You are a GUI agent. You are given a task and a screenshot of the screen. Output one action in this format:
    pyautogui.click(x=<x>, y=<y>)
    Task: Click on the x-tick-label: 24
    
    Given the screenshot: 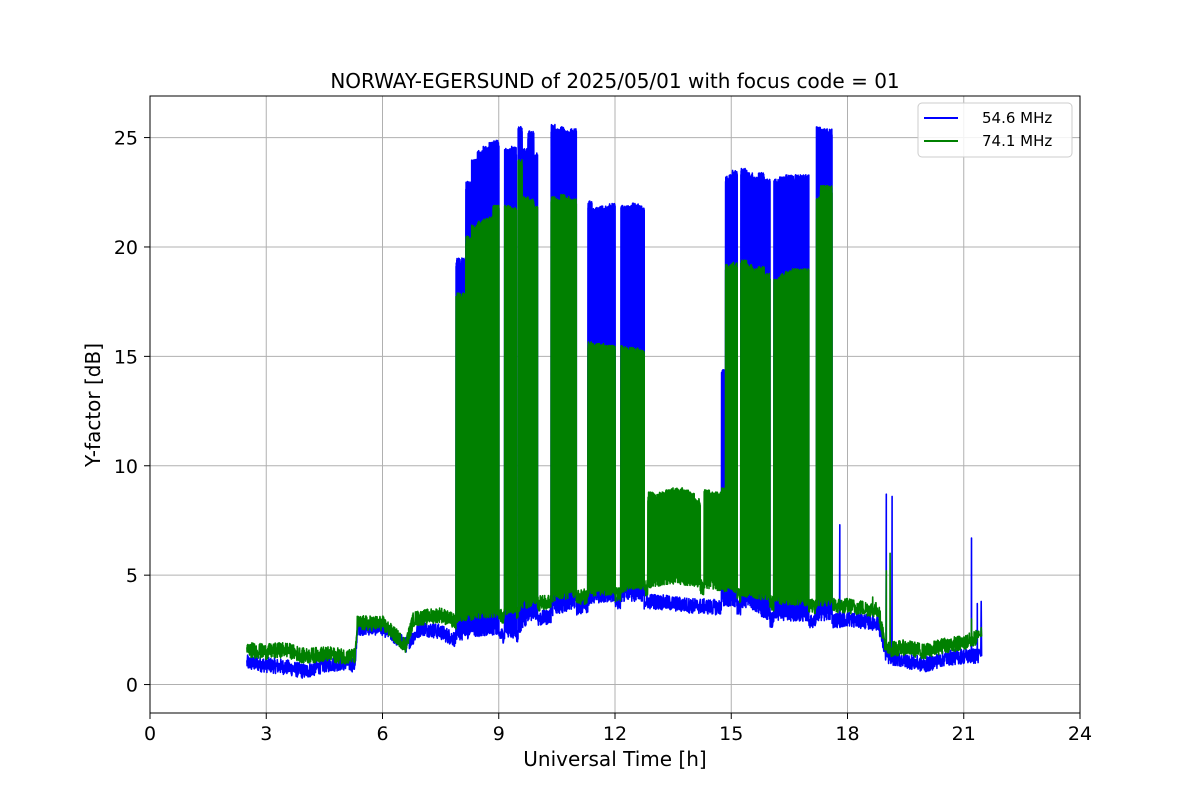 What is the action you would take?
    pyautogui.click(x=1080, y=734)
    